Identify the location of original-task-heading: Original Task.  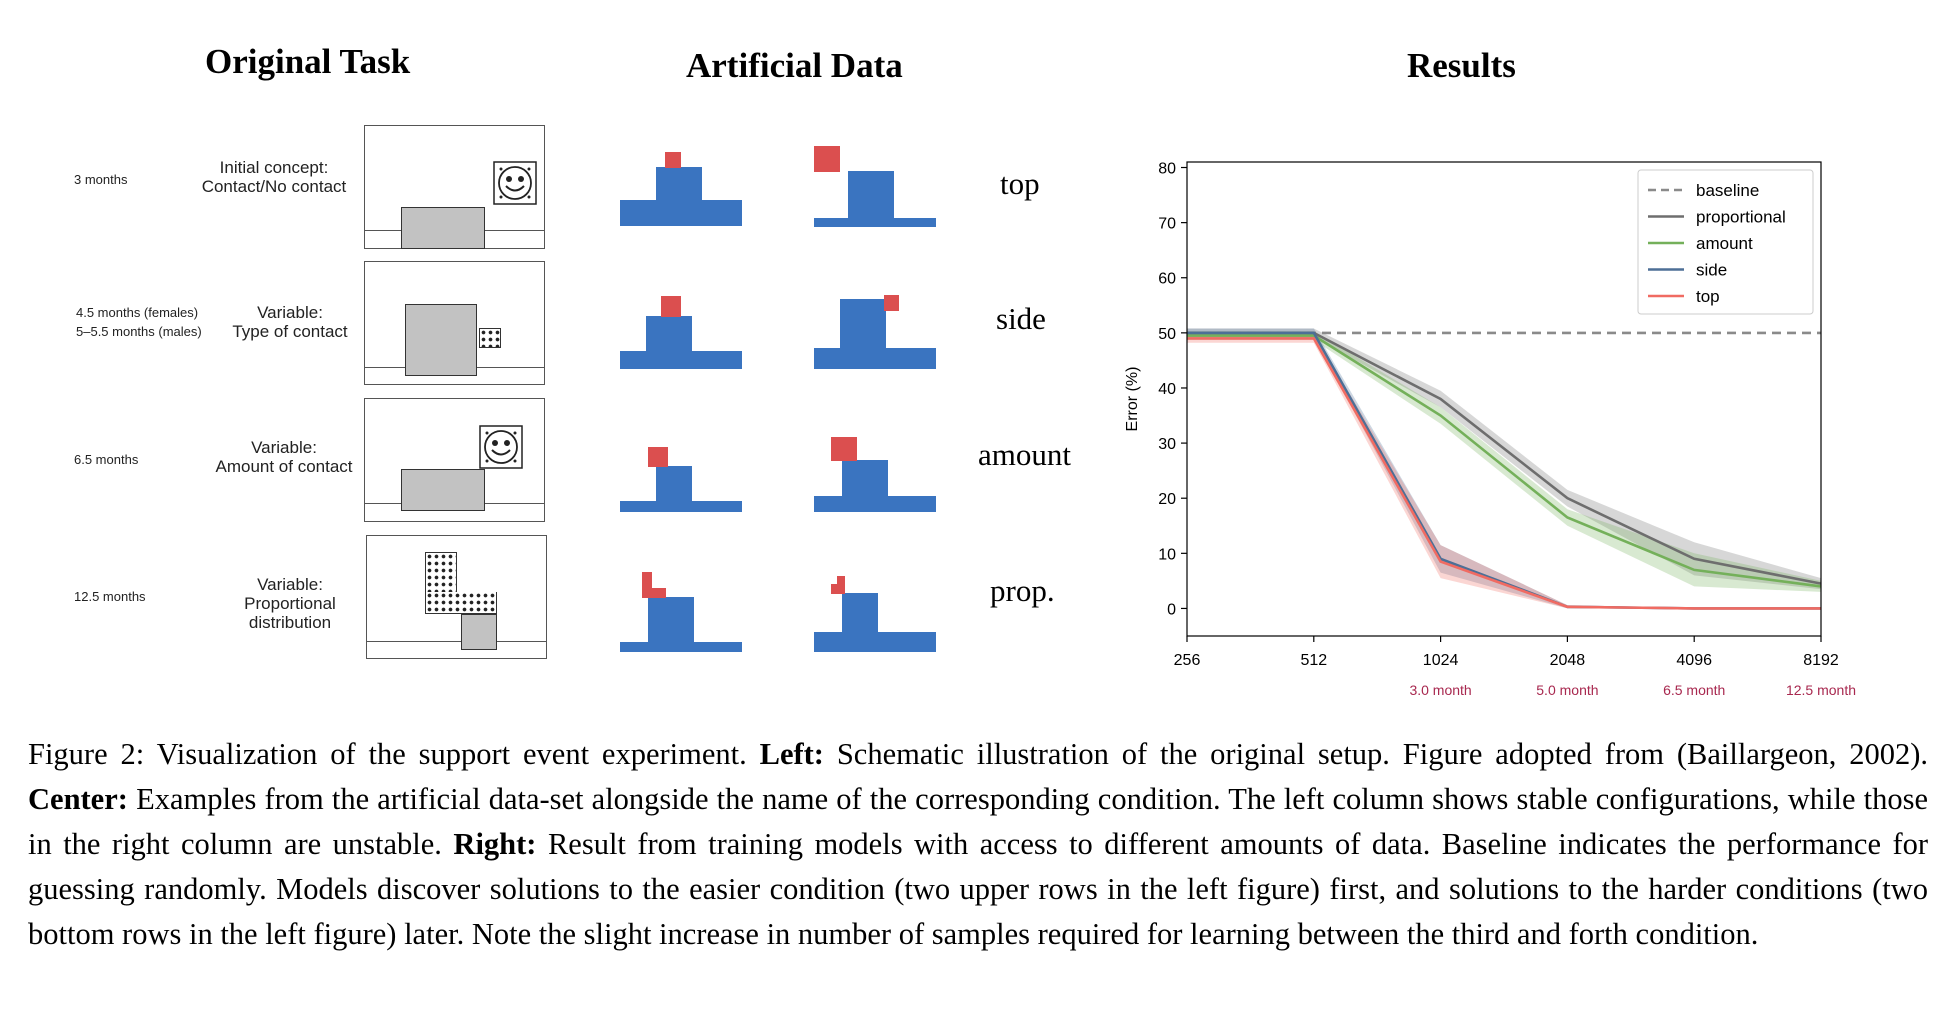
(308, 61).